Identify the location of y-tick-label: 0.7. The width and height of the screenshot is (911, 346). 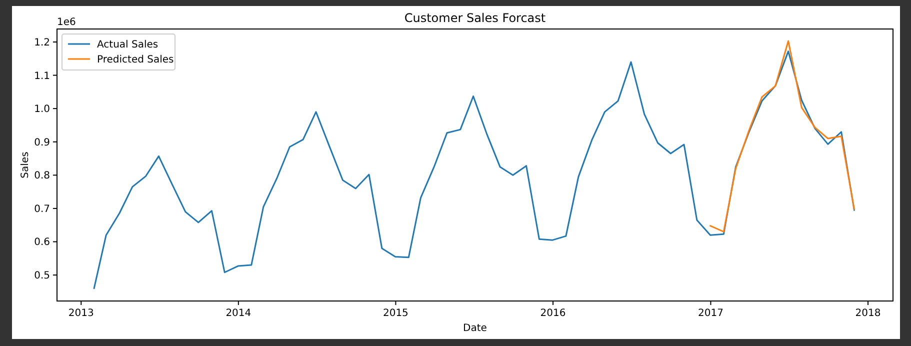
(42, 209).